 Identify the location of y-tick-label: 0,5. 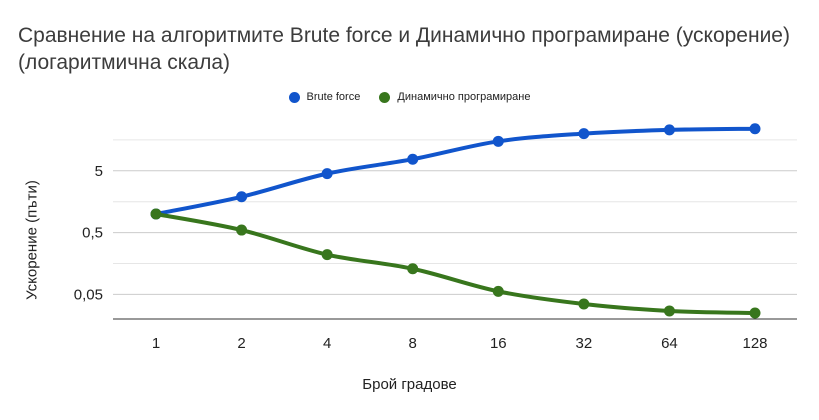
(92, 233).